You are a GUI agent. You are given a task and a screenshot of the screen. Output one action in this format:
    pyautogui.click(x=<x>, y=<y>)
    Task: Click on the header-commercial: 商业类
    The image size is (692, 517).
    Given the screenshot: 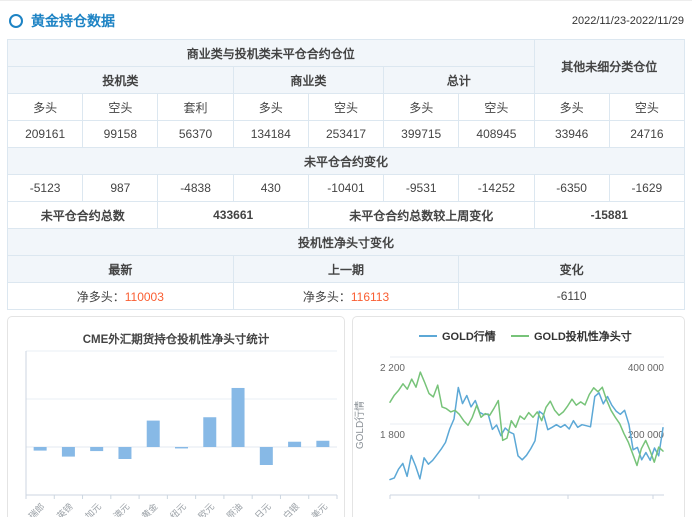 What is the action you would take?
    pyautogui.click(x=308, y=80)
    